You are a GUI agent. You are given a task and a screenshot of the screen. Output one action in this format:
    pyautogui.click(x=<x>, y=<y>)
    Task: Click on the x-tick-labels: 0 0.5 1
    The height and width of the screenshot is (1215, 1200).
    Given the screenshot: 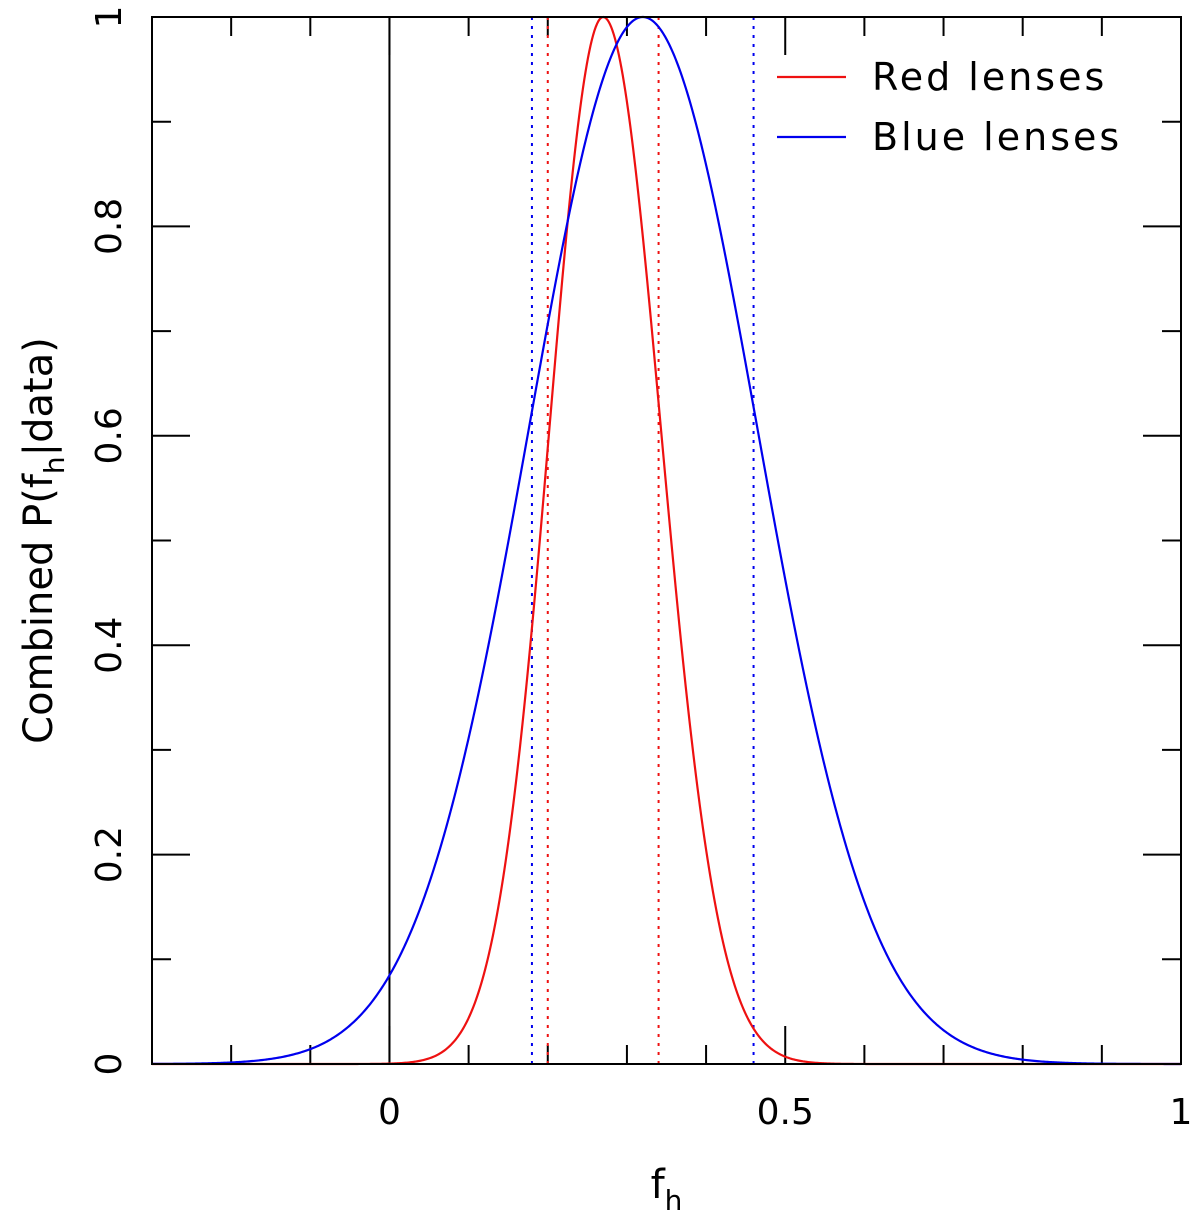 What is the action you would take?
    pyautogui.click(x=785, y=1112)
    